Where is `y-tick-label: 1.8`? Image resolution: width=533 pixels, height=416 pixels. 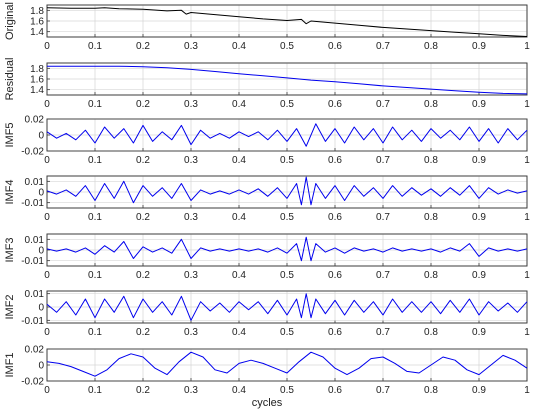 y-tick-label: 1.8 is located at coordinates (37, 69).